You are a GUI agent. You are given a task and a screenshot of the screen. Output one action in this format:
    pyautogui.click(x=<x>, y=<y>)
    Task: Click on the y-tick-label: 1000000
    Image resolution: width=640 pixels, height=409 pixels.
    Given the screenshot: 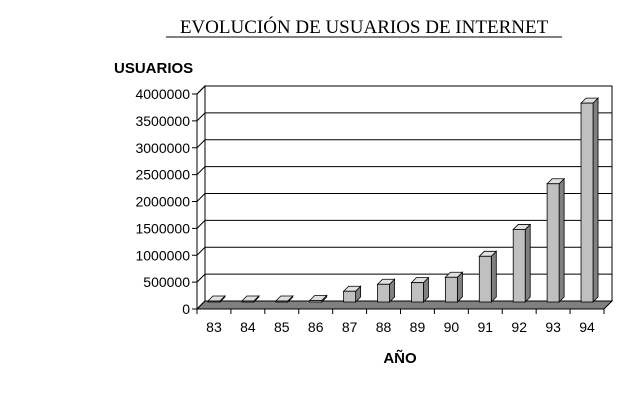 What is the action you would take?
    pyautogui.click(x=162, y=255)
    